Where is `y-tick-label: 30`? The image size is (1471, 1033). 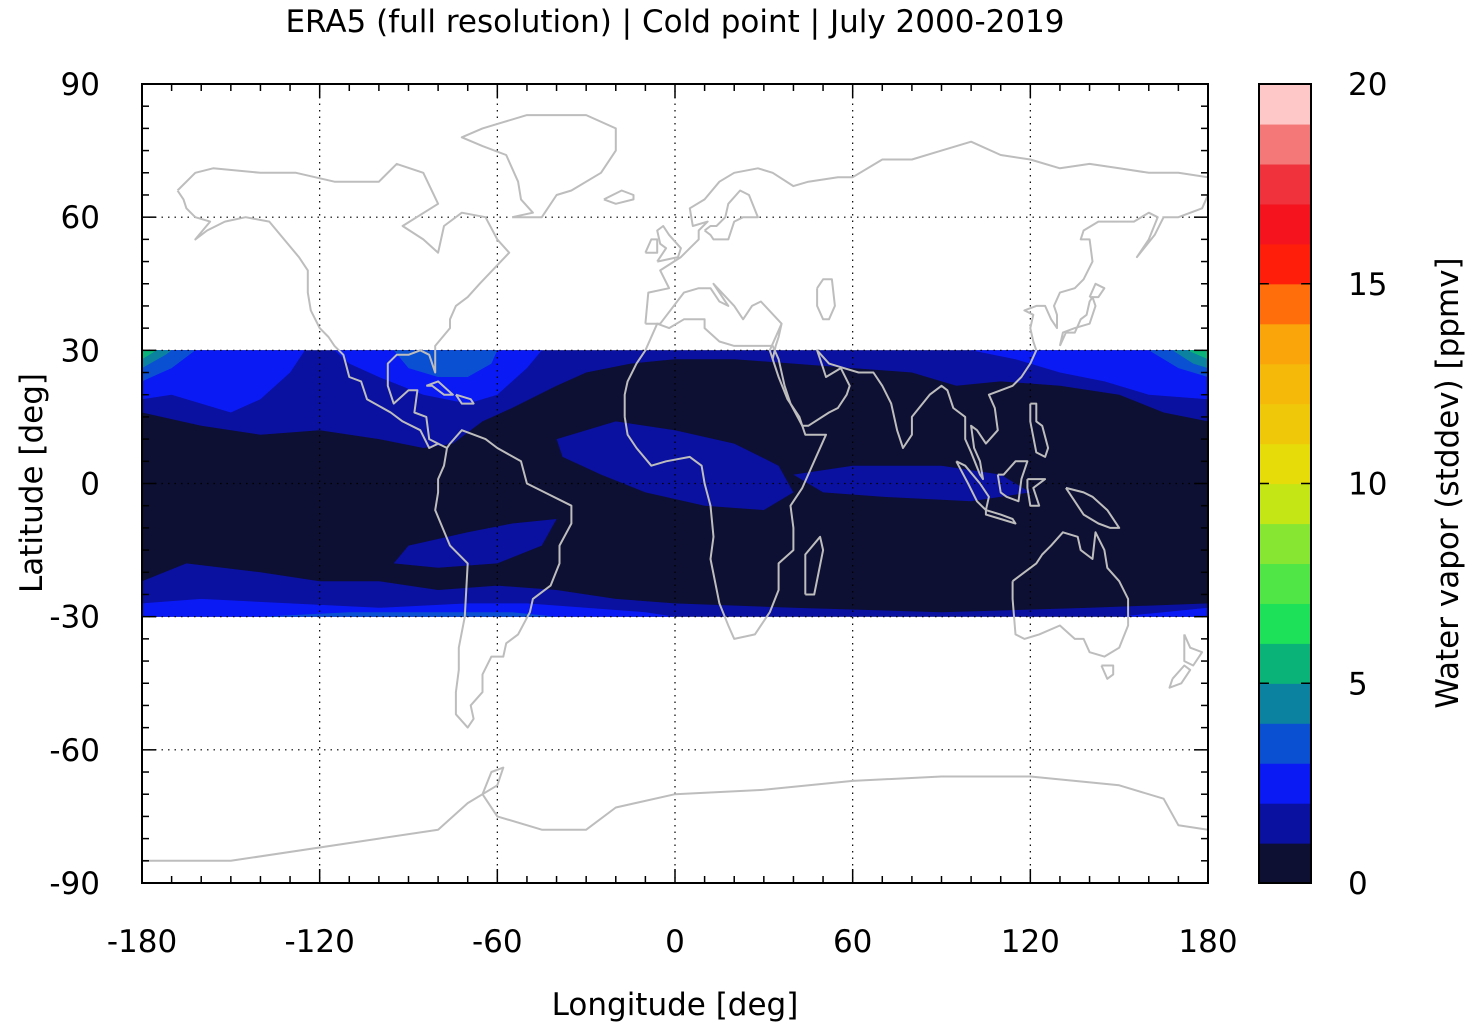 y-tick-label: 30 is located at coordinates (80, 351).